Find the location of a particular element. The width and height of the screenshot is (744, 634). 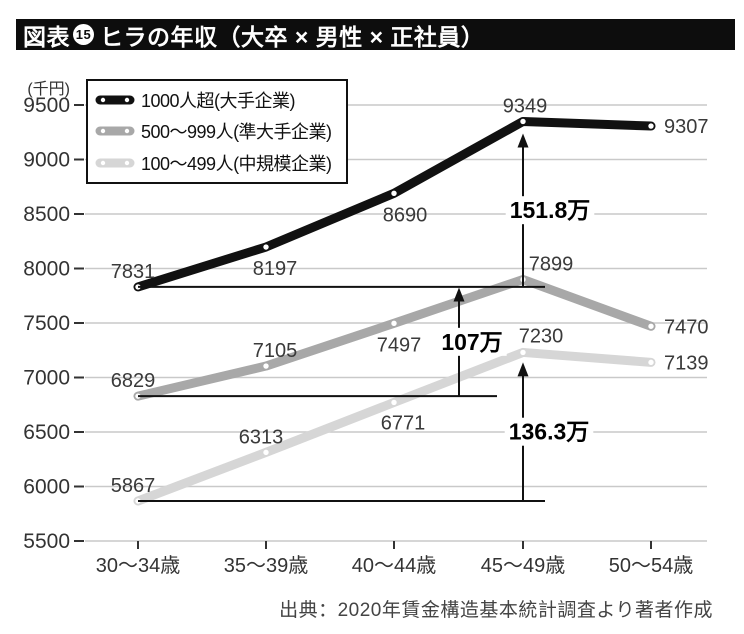

data-point-label: 5867 is located at coordinates (133, 486).